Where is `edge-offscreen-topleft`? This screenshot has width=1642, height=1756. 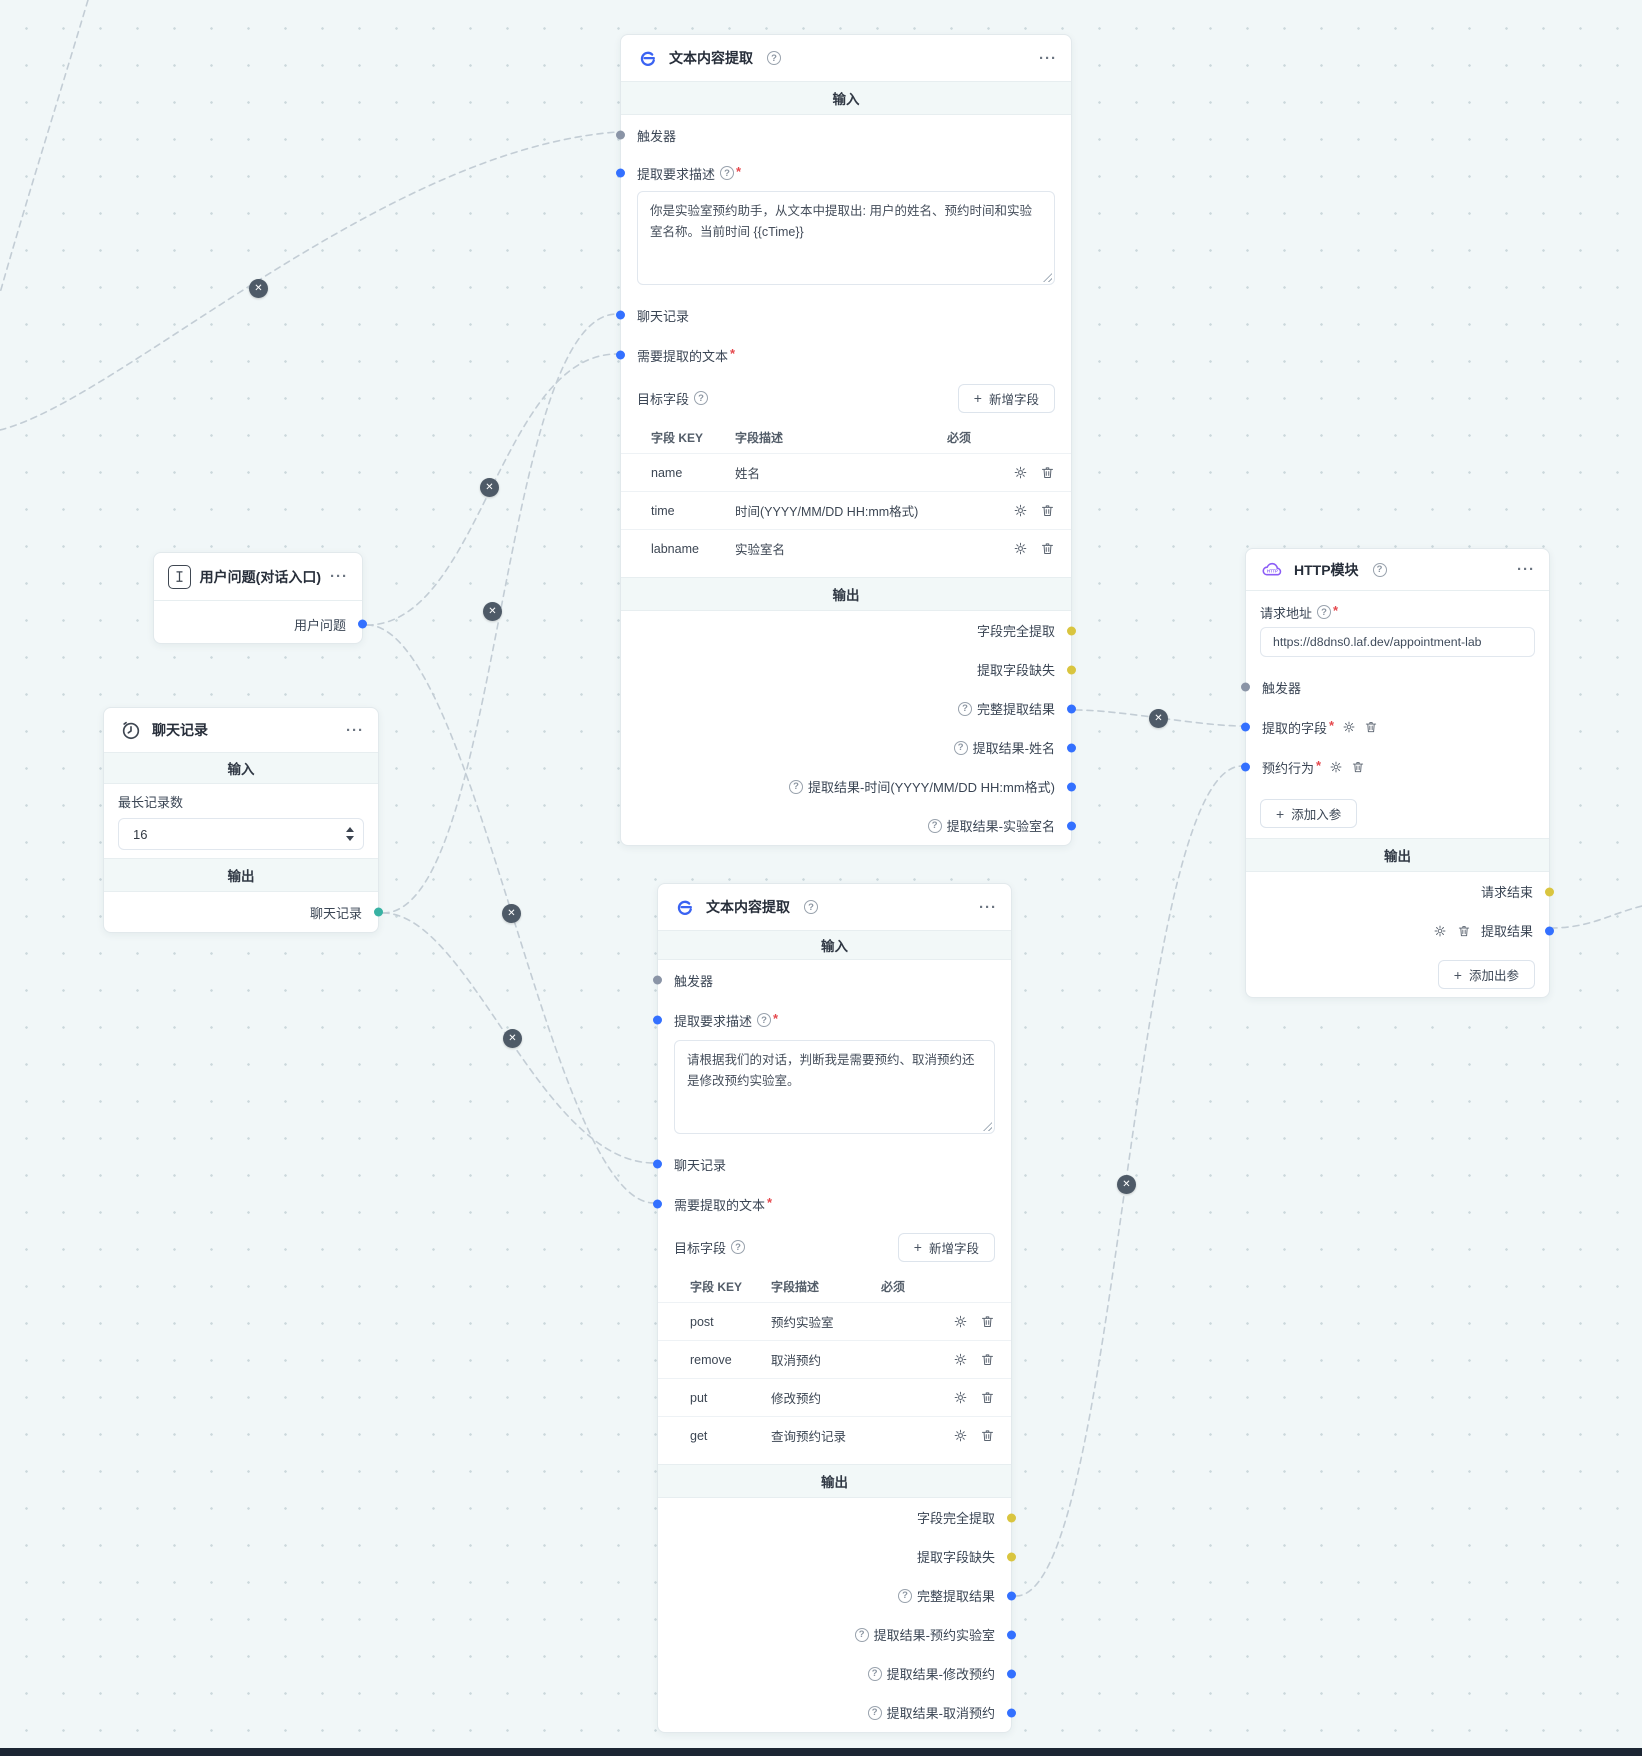 edge-offscreen-topleft is located at coordinates (44, 147).